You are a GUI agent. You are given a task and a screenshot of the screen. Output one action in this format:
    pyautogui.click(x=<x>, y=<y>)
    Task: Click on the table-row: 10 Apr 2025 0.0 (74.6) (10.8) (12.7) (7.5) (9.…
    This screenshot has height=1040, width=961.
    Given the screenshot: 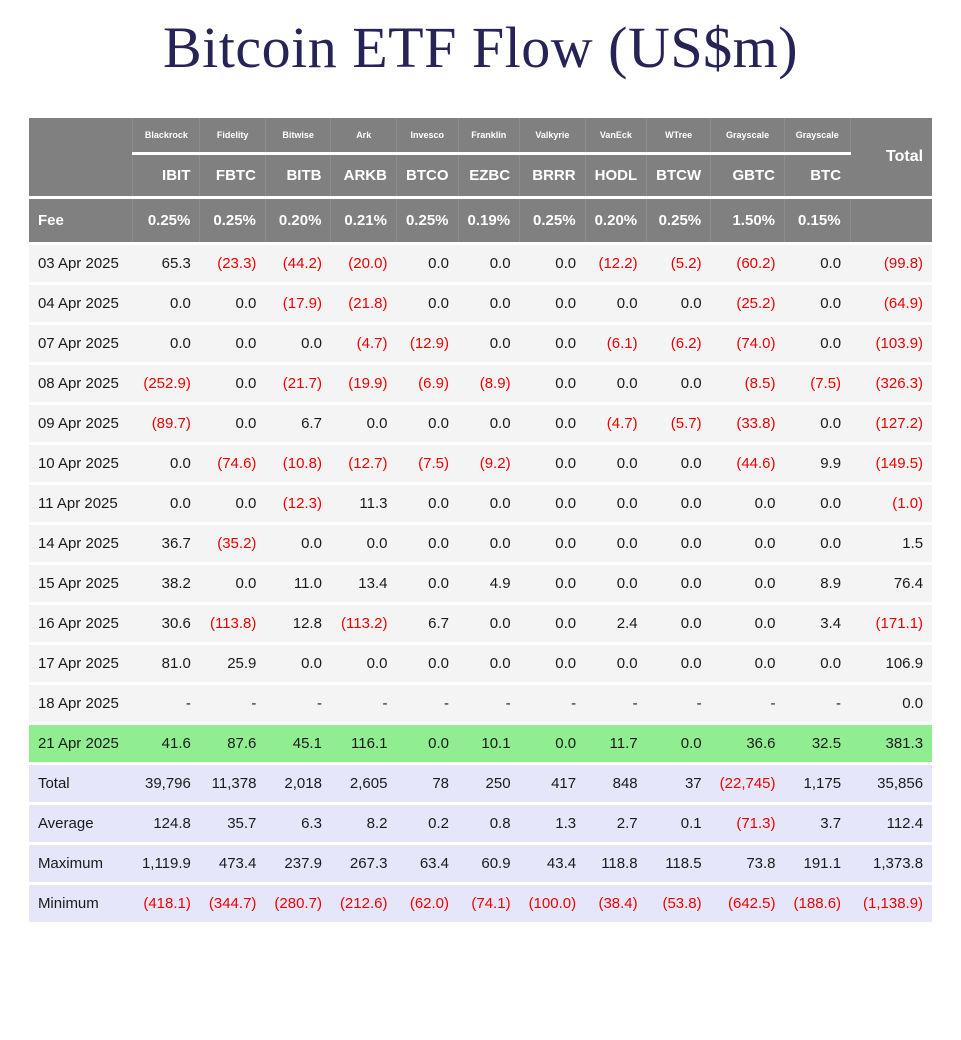 What is the action you would take?
    pyautogui.click(x=480, y=464)
    